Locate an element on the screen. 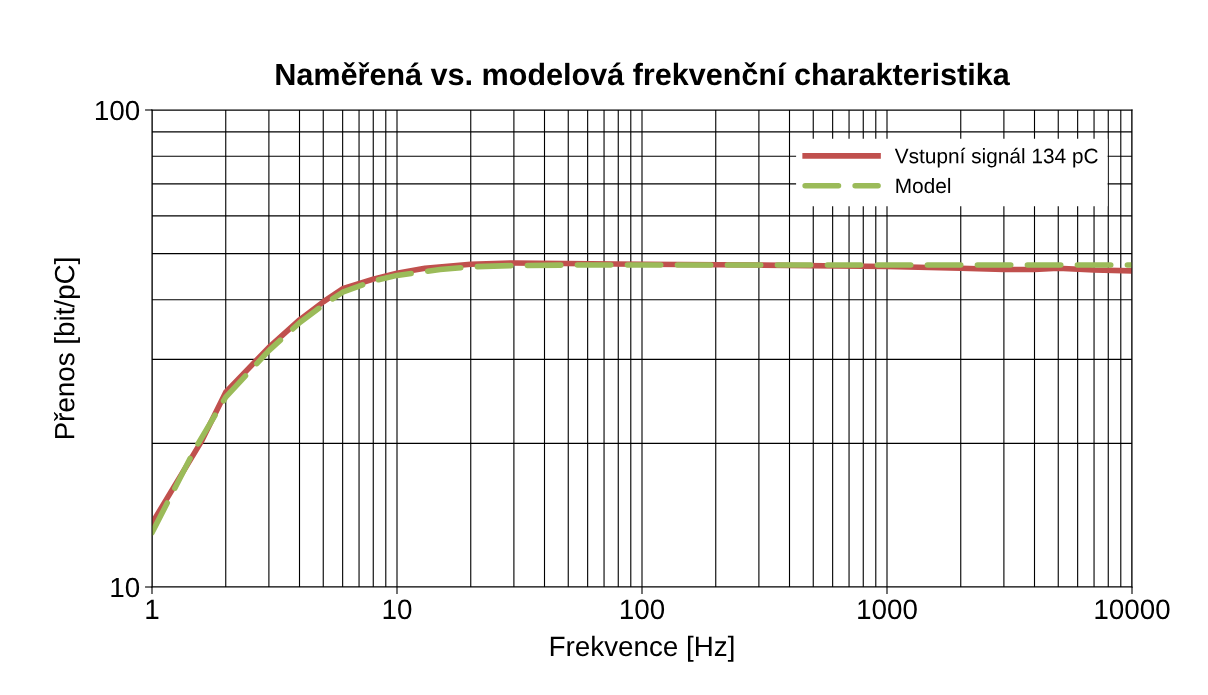 Image resolution: width=1208 pixels, height=695 pixels. x-tick-label: 1000 is located at coordinates (887, 609).